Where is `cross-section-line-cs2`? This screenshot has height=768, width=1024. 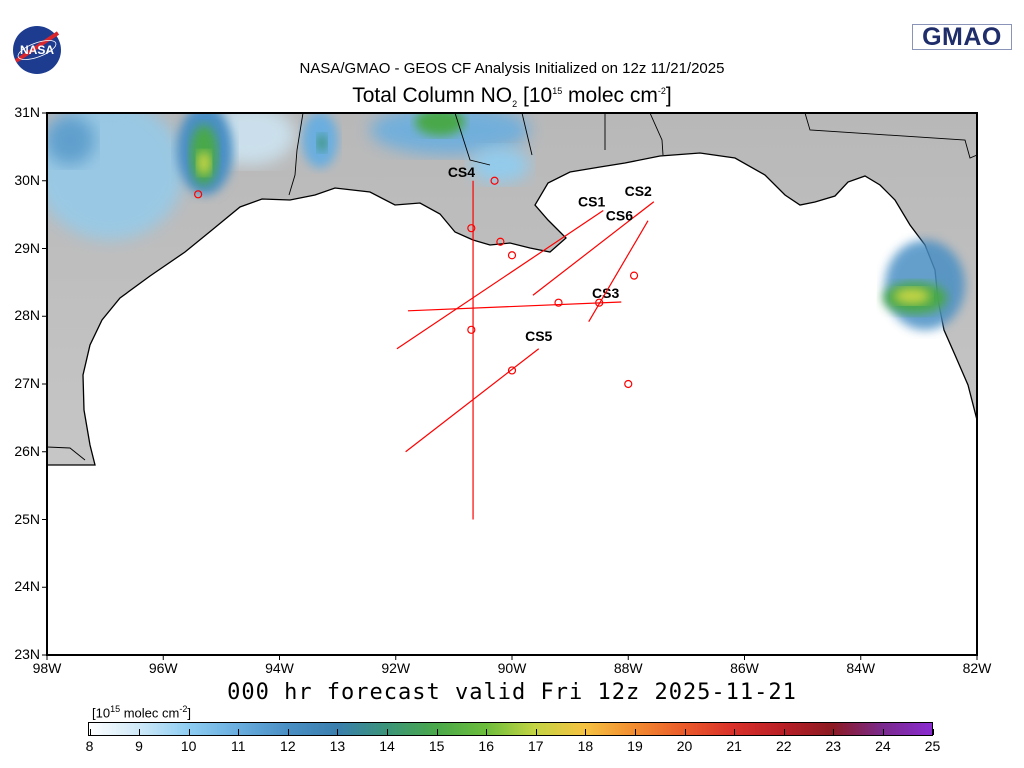
cross-section-line-cs2 is located at coordinates (593, 248).